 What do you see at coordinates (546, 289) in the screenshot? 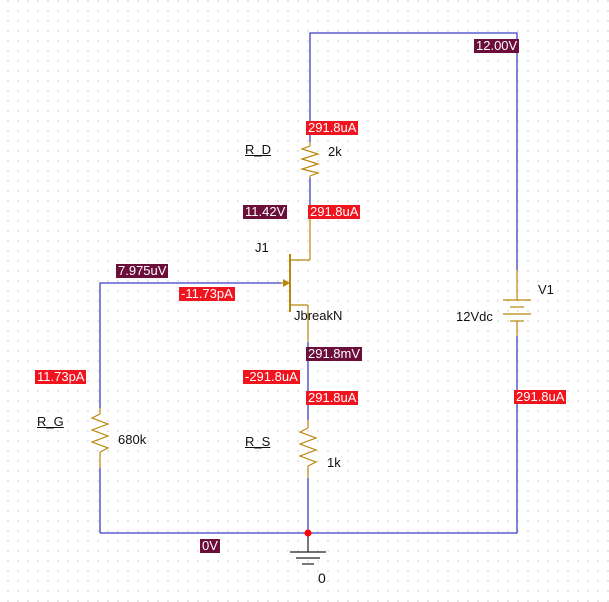
I see `v1-ref-label: V1` at bounding box center [546, 289].